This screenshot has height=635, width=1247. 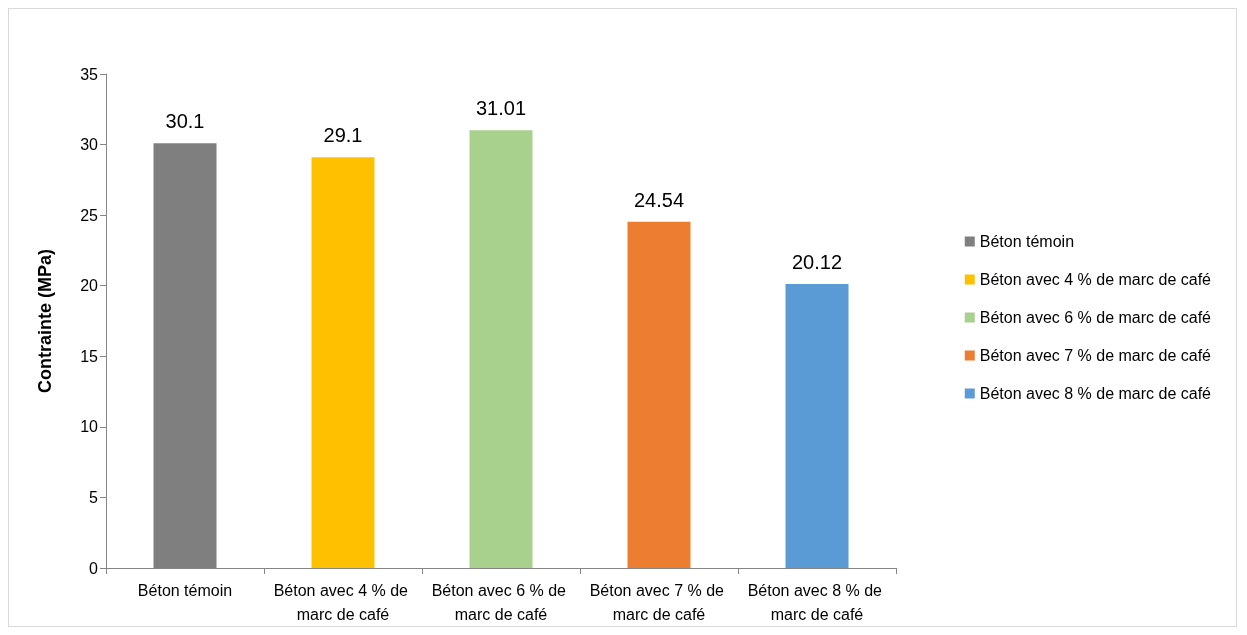 What do you see at coordinates (89, 286) in the screenshot?
I see `y-tick-label: 20` at bounding box center [89, 286].